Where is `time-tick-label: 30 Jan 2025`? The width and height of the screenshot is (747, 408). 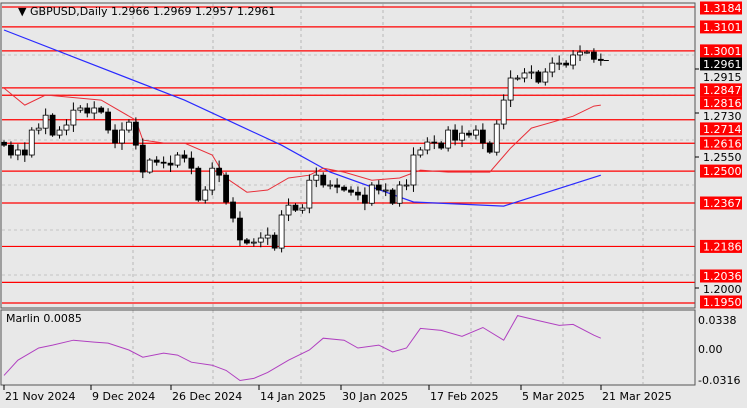 time-tick-label: 30 Jan 2025 is located at coordinates (375, 396).